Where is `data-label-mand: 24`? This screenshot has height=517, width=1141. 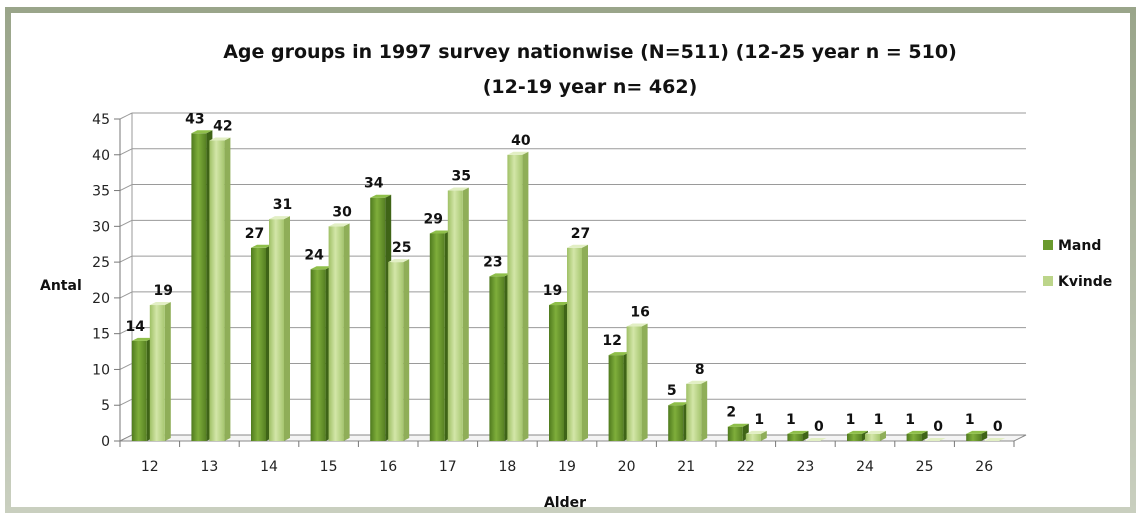 data-label-mand: 24 is located at coordinates (314, 255).